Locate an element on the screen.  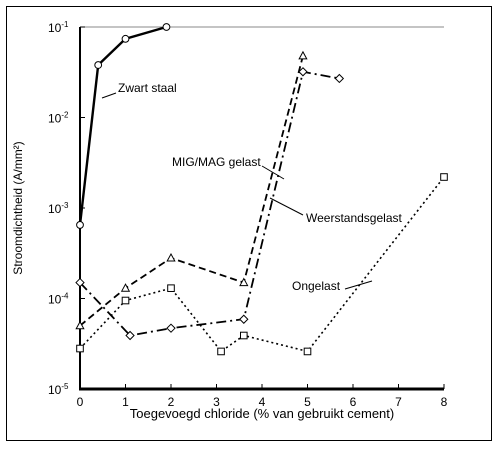
y-tick-label: 10⁻¹ is located at coordinates (58, 27).